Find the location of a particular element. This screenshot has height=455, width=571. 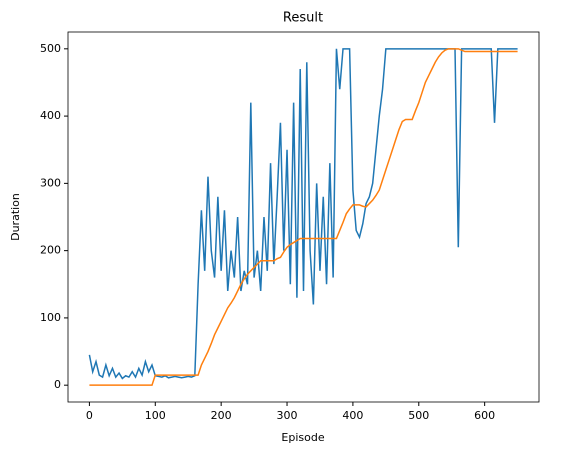

y-axis-label: Duration is located at coordinates (15, 217).